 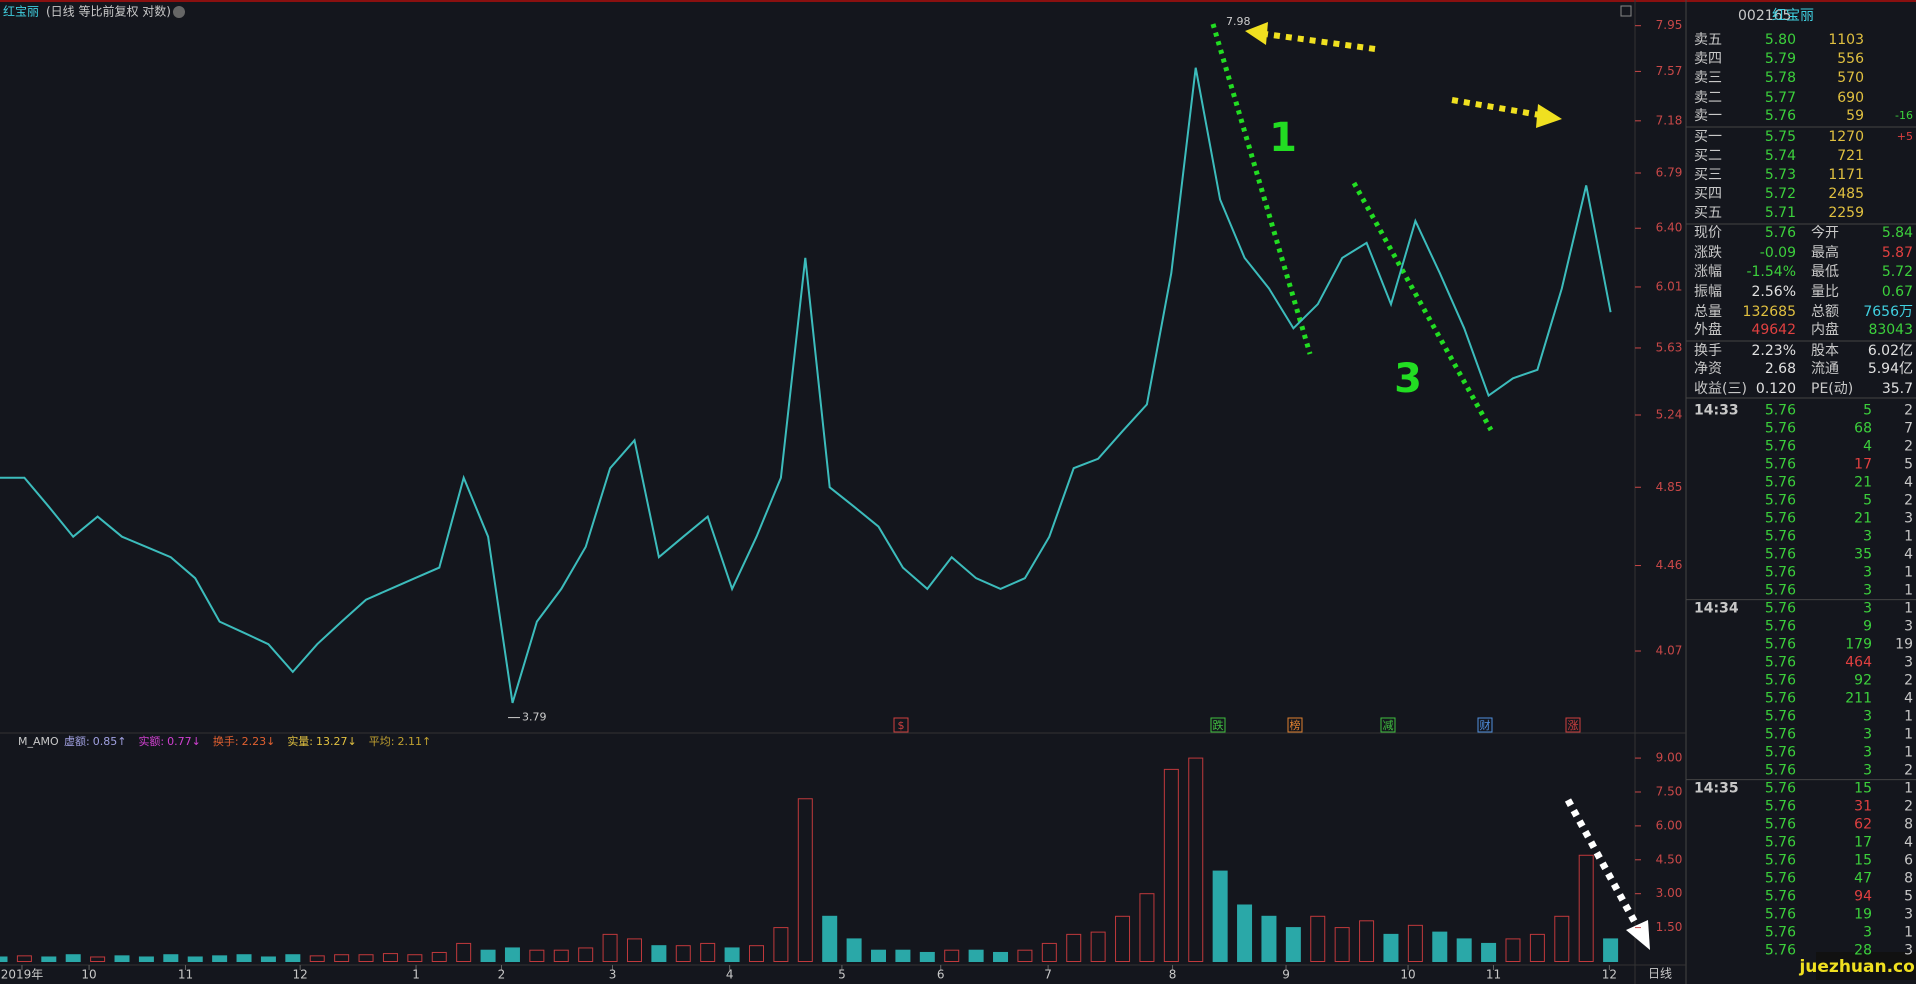 I want to click on window-button, so click(x=1626, y=11).